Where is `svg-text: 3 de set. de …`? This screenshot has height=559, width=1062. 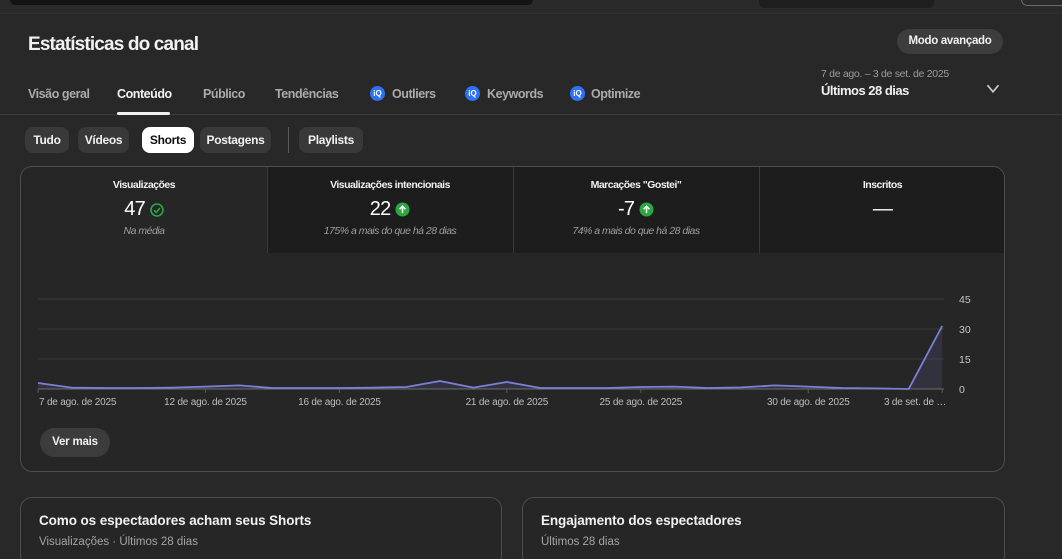 svg-text: 3 de set. de … is located at coordinates (915, 402).